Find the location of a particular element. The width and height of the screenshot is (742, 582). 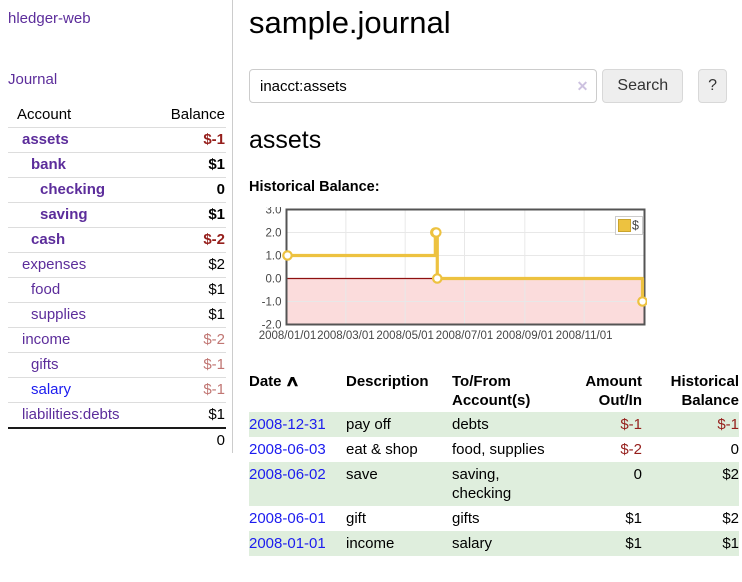

register-accounts-cell: salary is located at coordinates (472, 543).